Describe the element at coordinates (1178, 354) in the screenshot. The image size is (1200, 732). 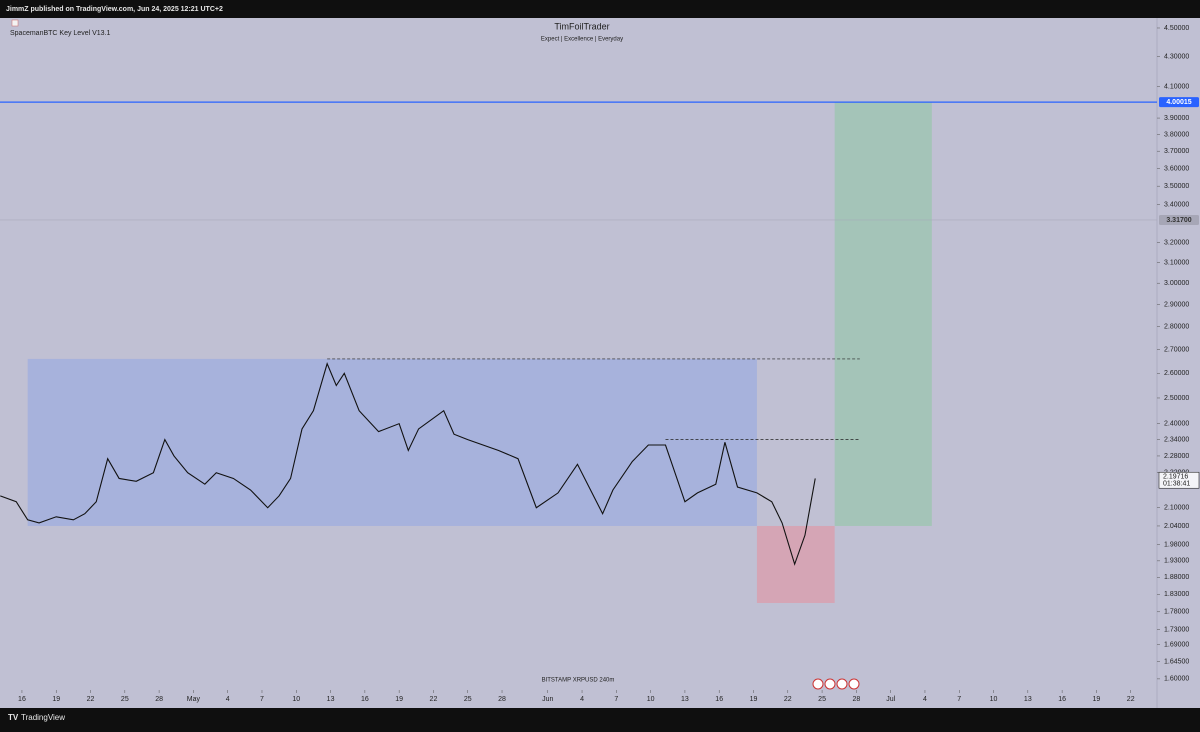
I see `price-axis` at that location.